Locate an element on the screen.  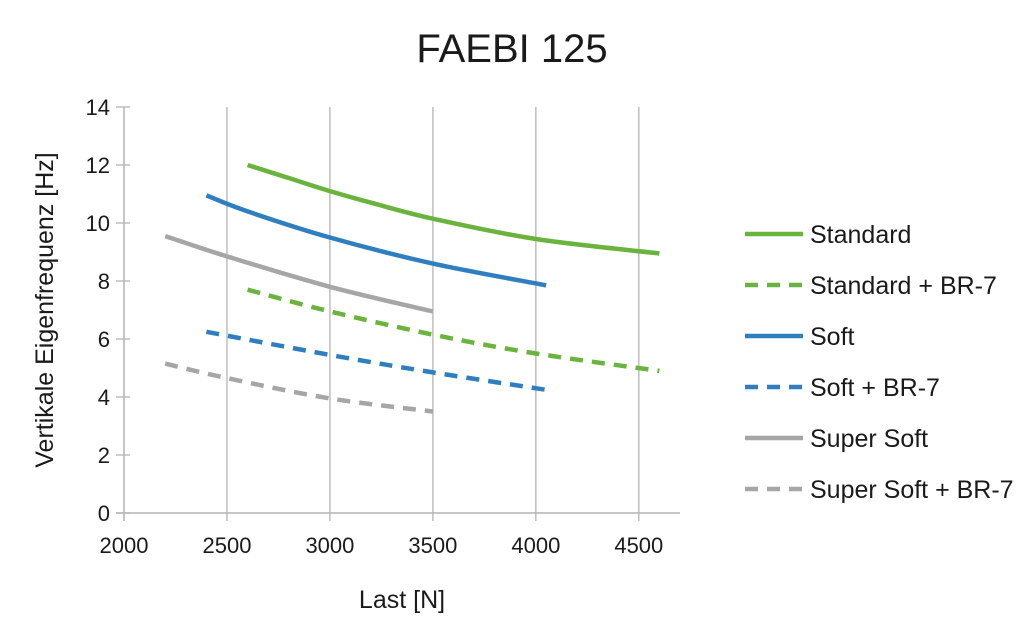
x-tick-label: 2000 is located at coordinates (124, 545).